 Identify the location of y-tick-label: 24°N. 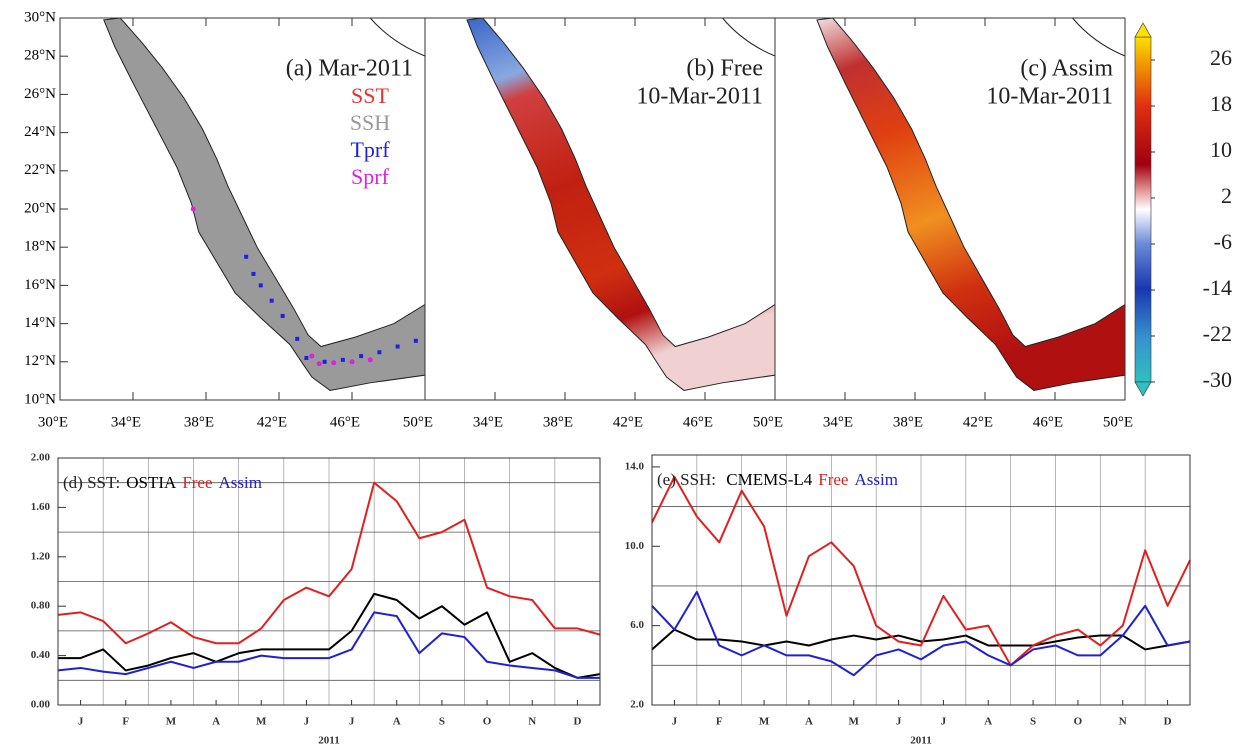
(40, 132).